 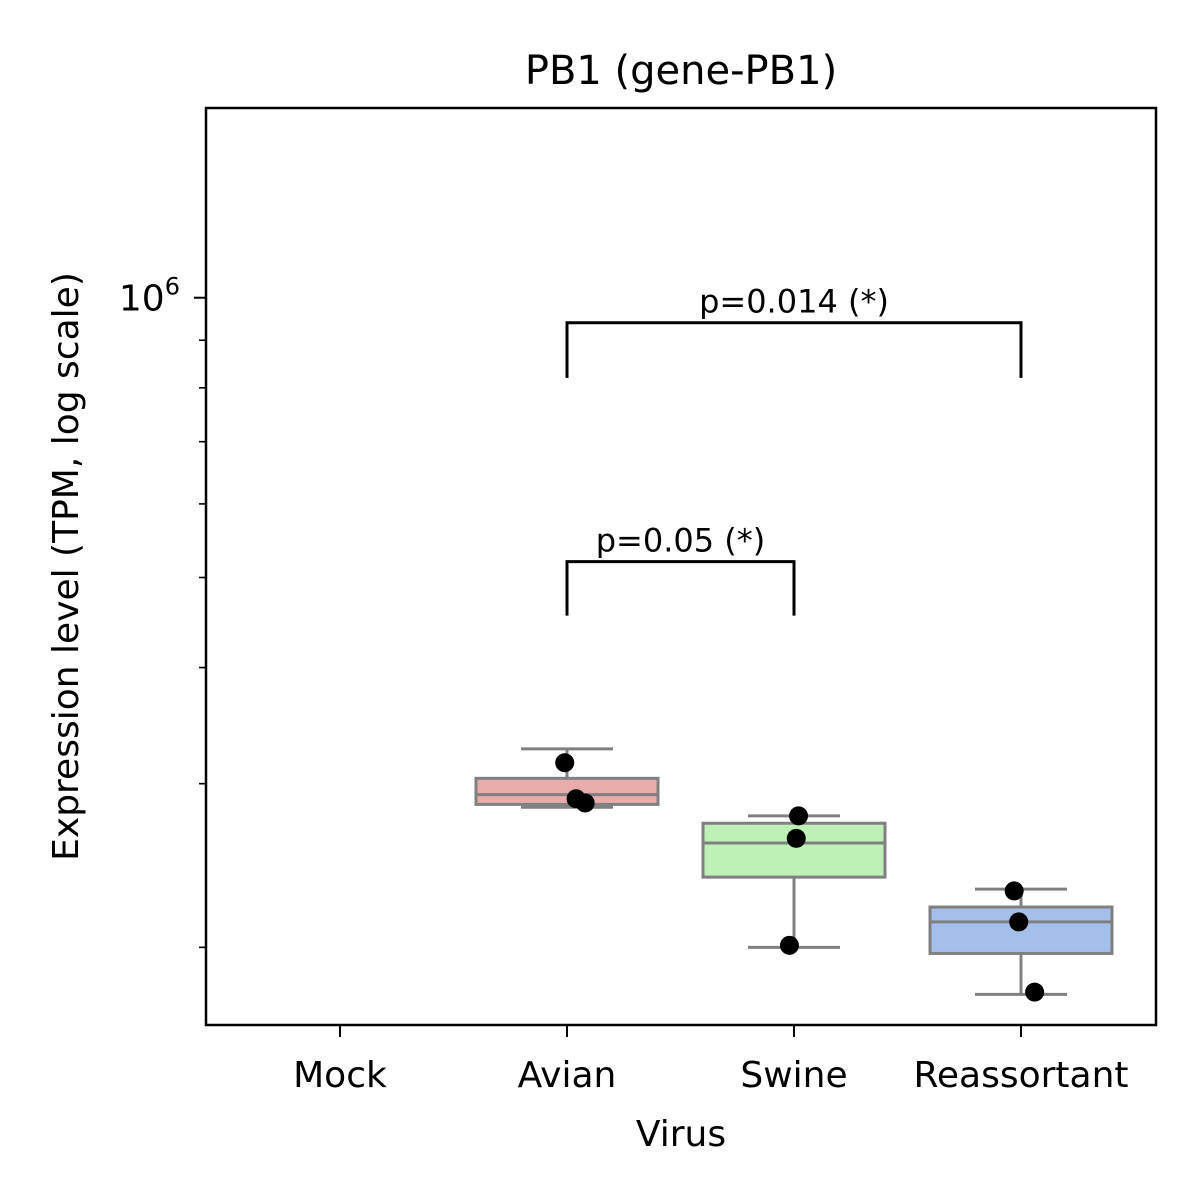 I want to click on p-value-label: p=0.014 (*), so click(x=794, y=302).